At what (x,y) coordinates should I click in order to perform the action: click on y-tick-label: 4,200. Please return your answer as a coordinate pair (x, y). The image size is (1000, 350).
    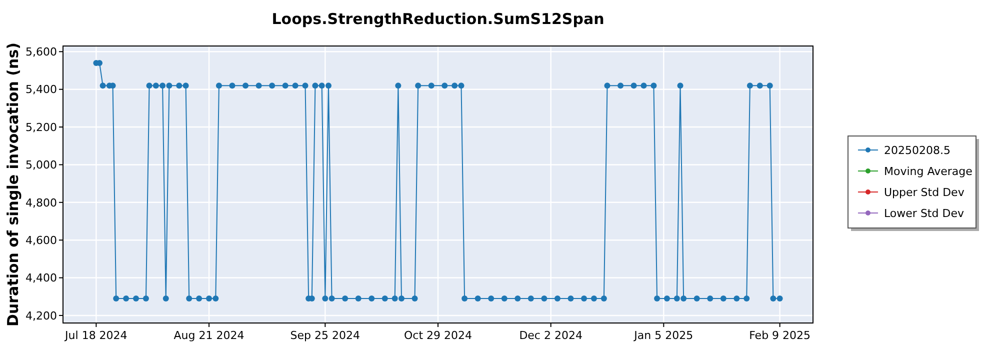
    Looking at the image, I should click on (41, 315).